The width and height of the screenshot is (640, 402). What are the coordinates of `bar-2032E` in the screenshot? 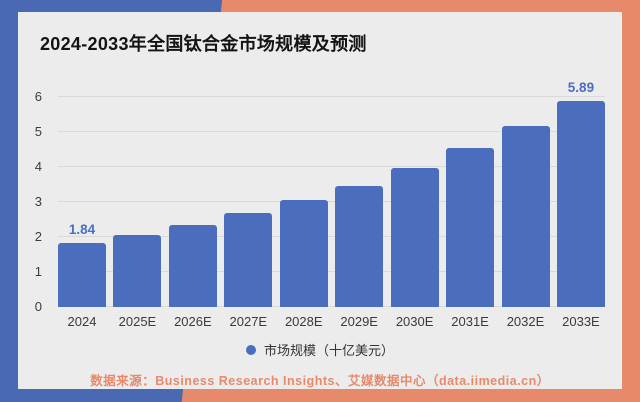 It's located at (525, 216).